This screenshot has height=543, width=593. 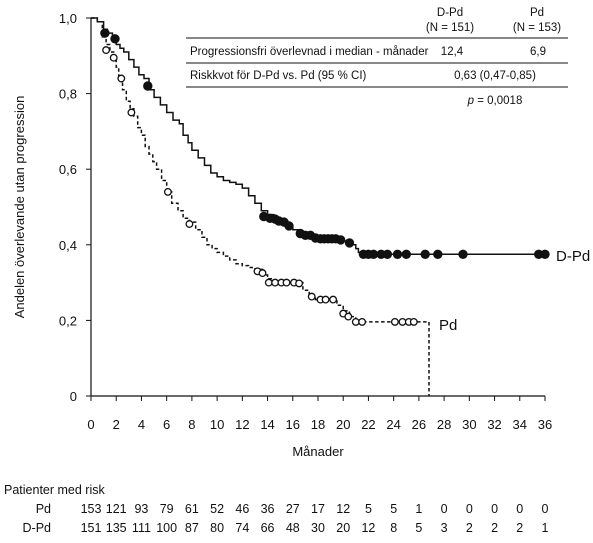 What do you see at coordinates (537, 13) in the screenshot?
I see `col-pd-name: Pd` at bounding box center [537, 13].